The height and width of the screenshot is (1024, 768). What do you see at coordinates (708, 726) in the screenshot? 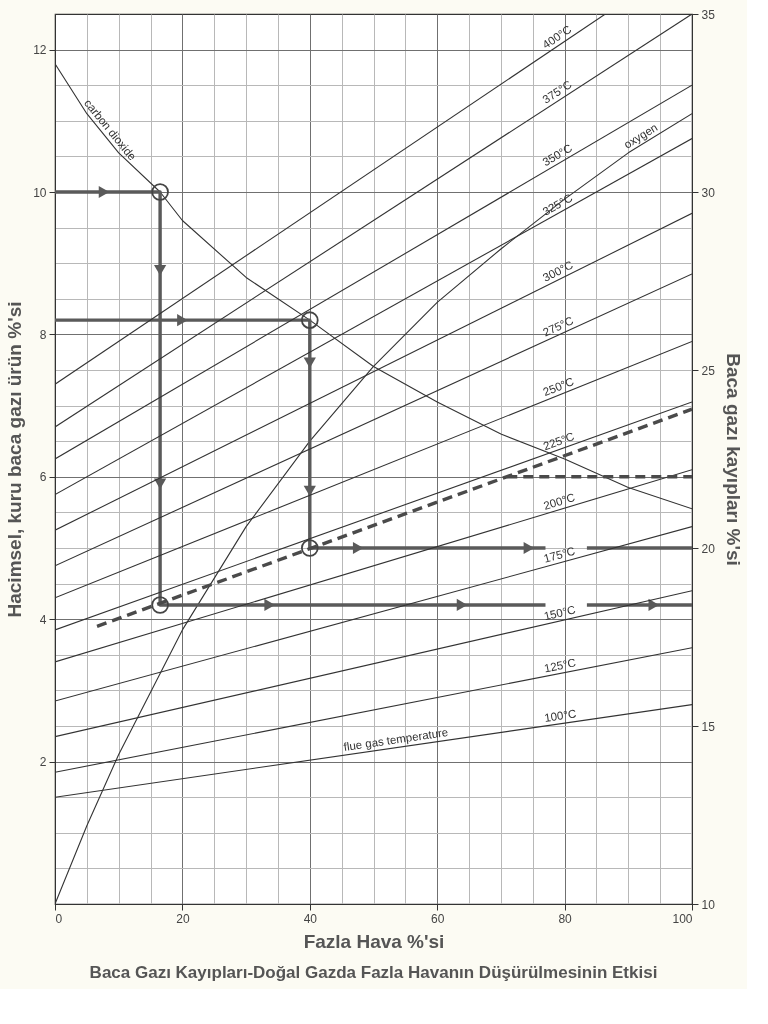
I see `y2-tick-label: 15` at bounding box center [708, 726].